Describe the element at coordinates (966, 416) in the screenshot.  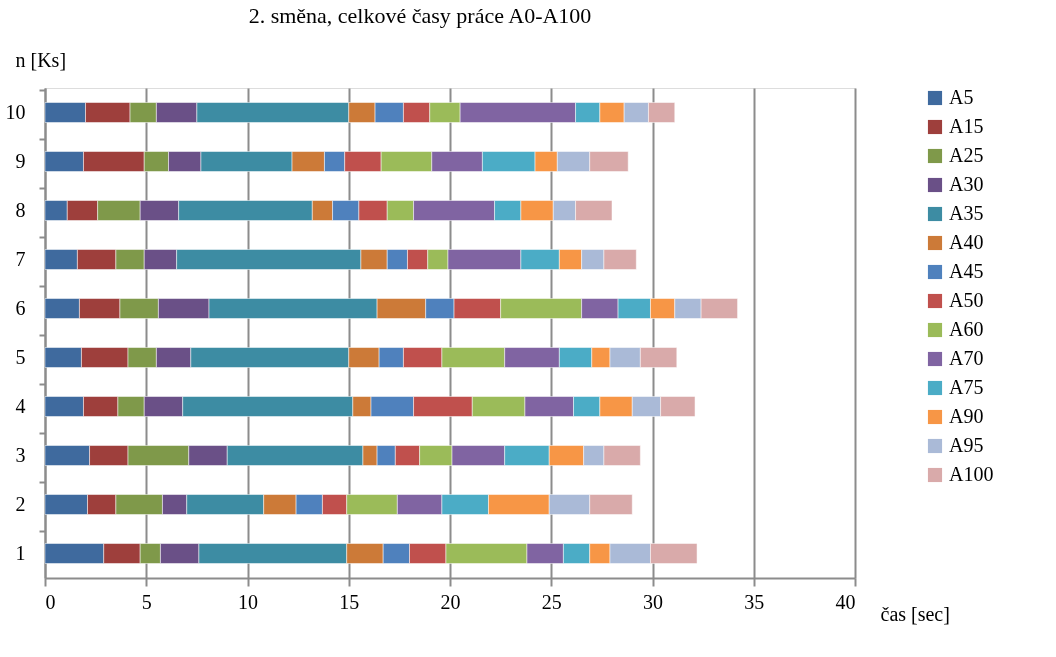
I see `legend-label: A90` at that location.